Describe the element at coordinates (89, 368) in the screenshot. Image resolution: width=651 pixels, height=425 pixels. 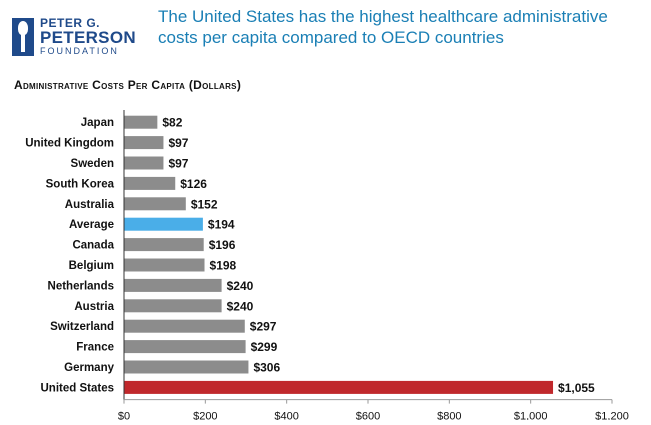
I see `category-label: Germany` at that location.